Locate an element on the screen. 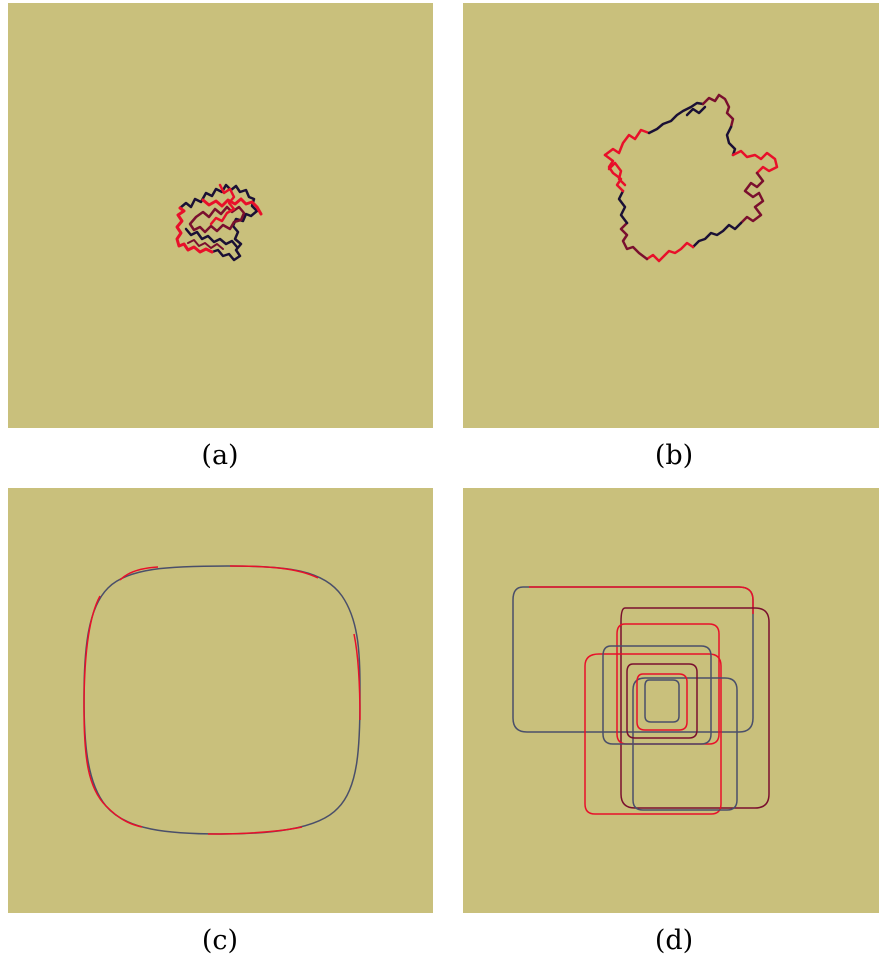 This screenshot has height=960, width=879. caption-a: (a) is located at coordinates (220, 455).